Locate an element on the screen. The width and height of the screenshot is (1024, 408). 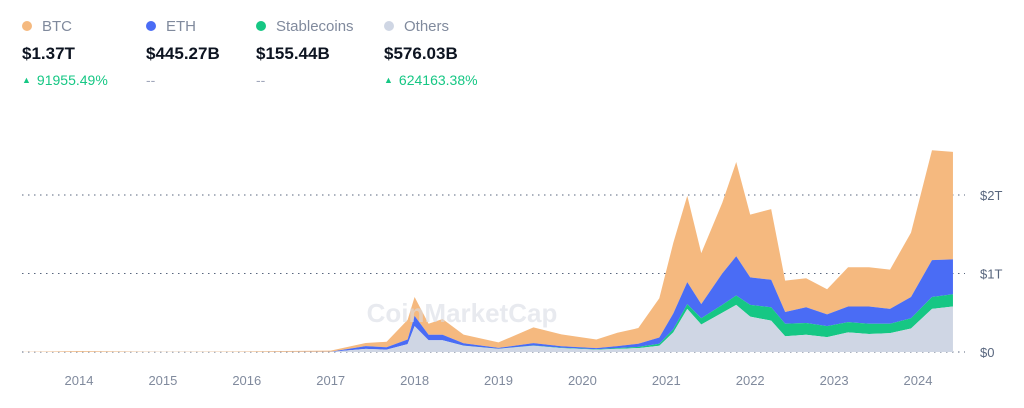
x-tick-label: 2018 is located at coordinates (414, 380).